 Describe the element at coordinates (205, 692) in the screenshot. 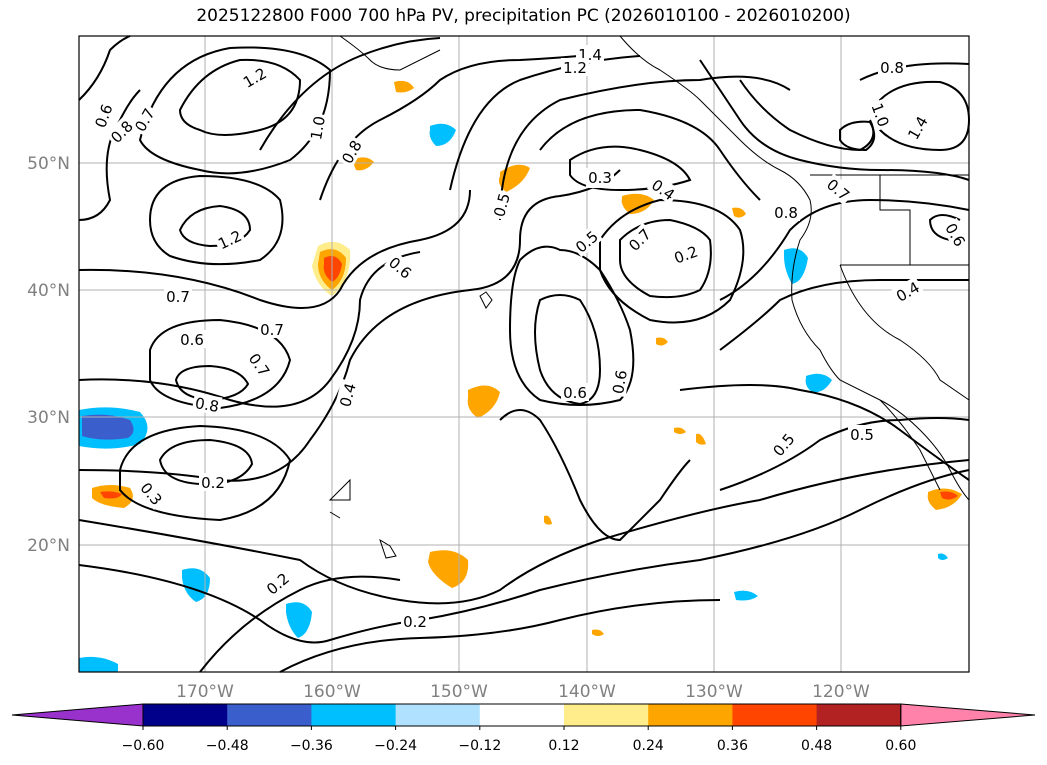

I see `lon-tick-label: 170°W` at that location.